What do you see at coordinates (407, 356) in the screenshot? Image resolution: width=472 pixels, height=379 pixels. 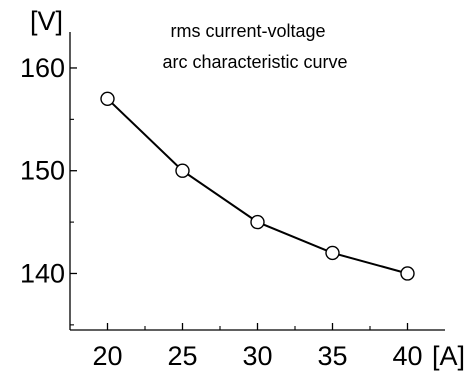 I see `x-tick-label: 40` at bounding box center [407, 356].